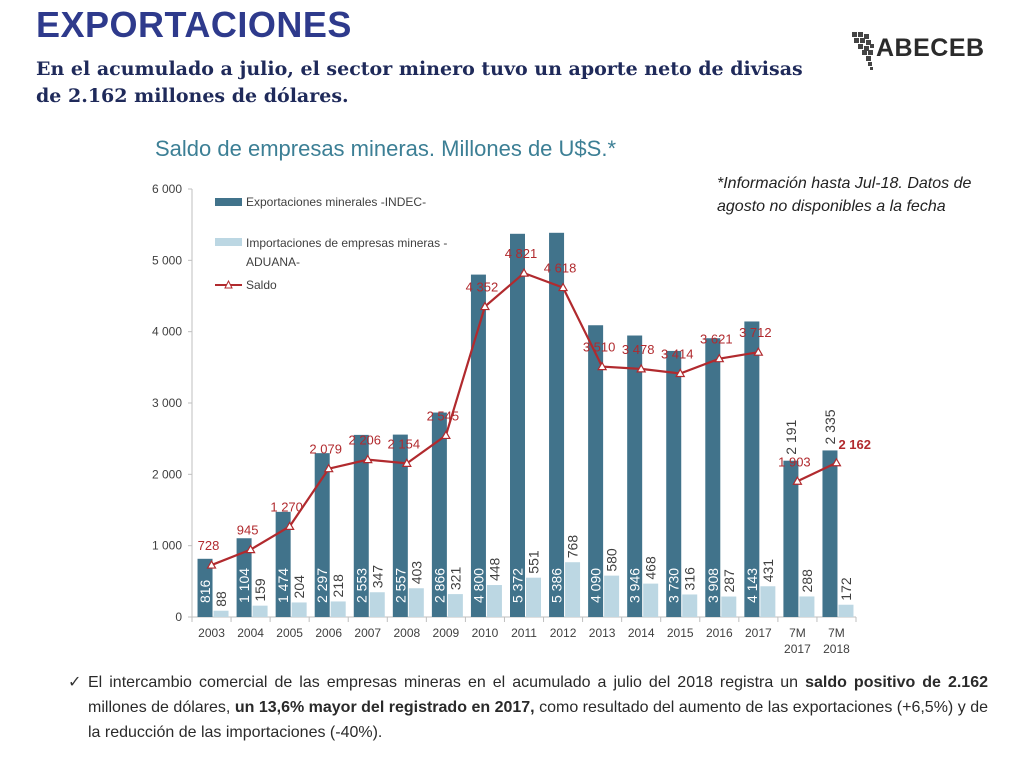  What do you see at coordinates (641, 633) in the screenshot?
I see `x-tick-label: 2014` at bounding box center [641, 633].